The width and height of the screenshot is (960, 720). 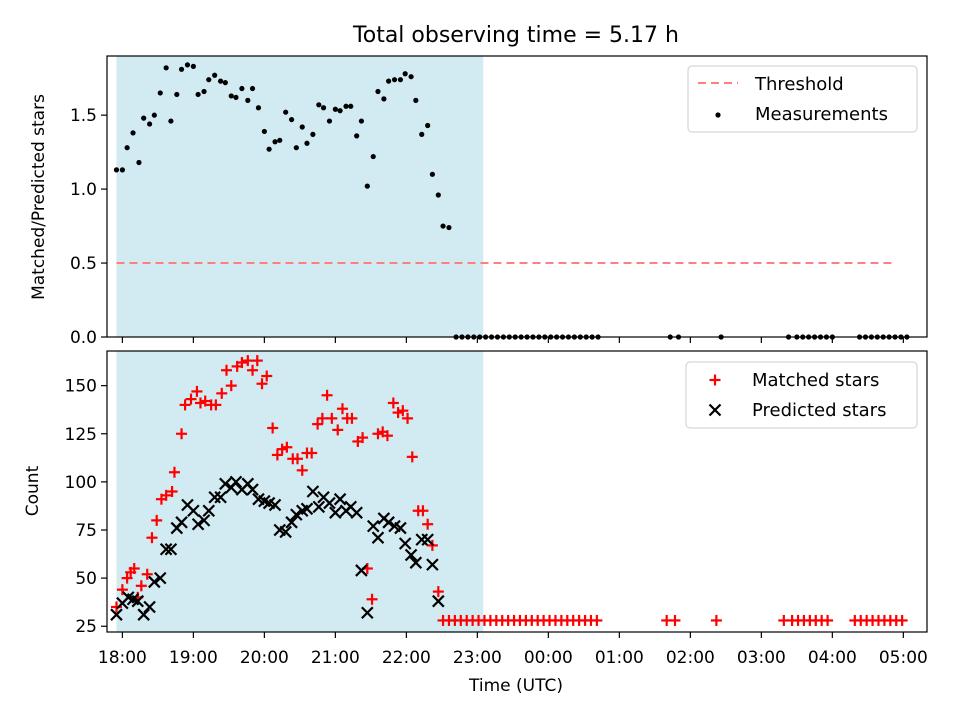 What do you see at coordinates (903, 658) in the screenshot?
I see `x-tick-label: 05:00` at bounding box center [903, 658].